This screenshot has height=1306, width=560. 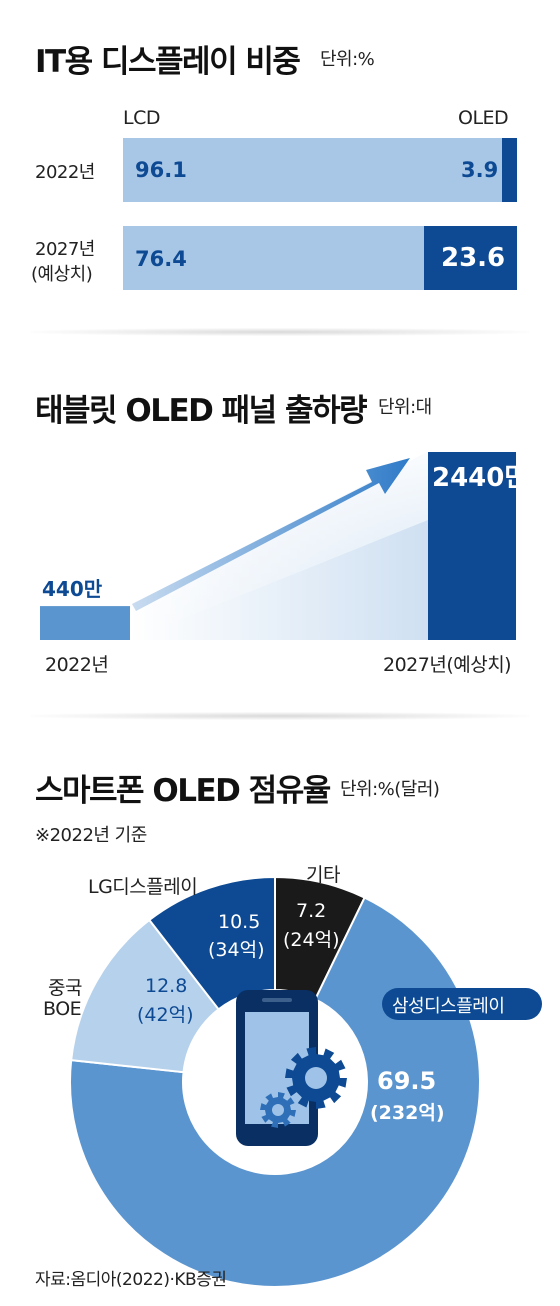 I want to click on tablet-value-2027: 2440만, so click(x=480, y=478).